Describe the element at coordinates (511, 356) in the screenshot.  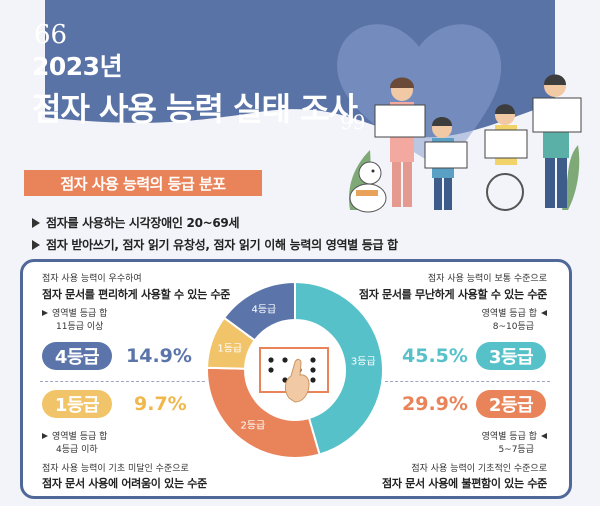
I see `grade3-badge: 3등급` at that location.